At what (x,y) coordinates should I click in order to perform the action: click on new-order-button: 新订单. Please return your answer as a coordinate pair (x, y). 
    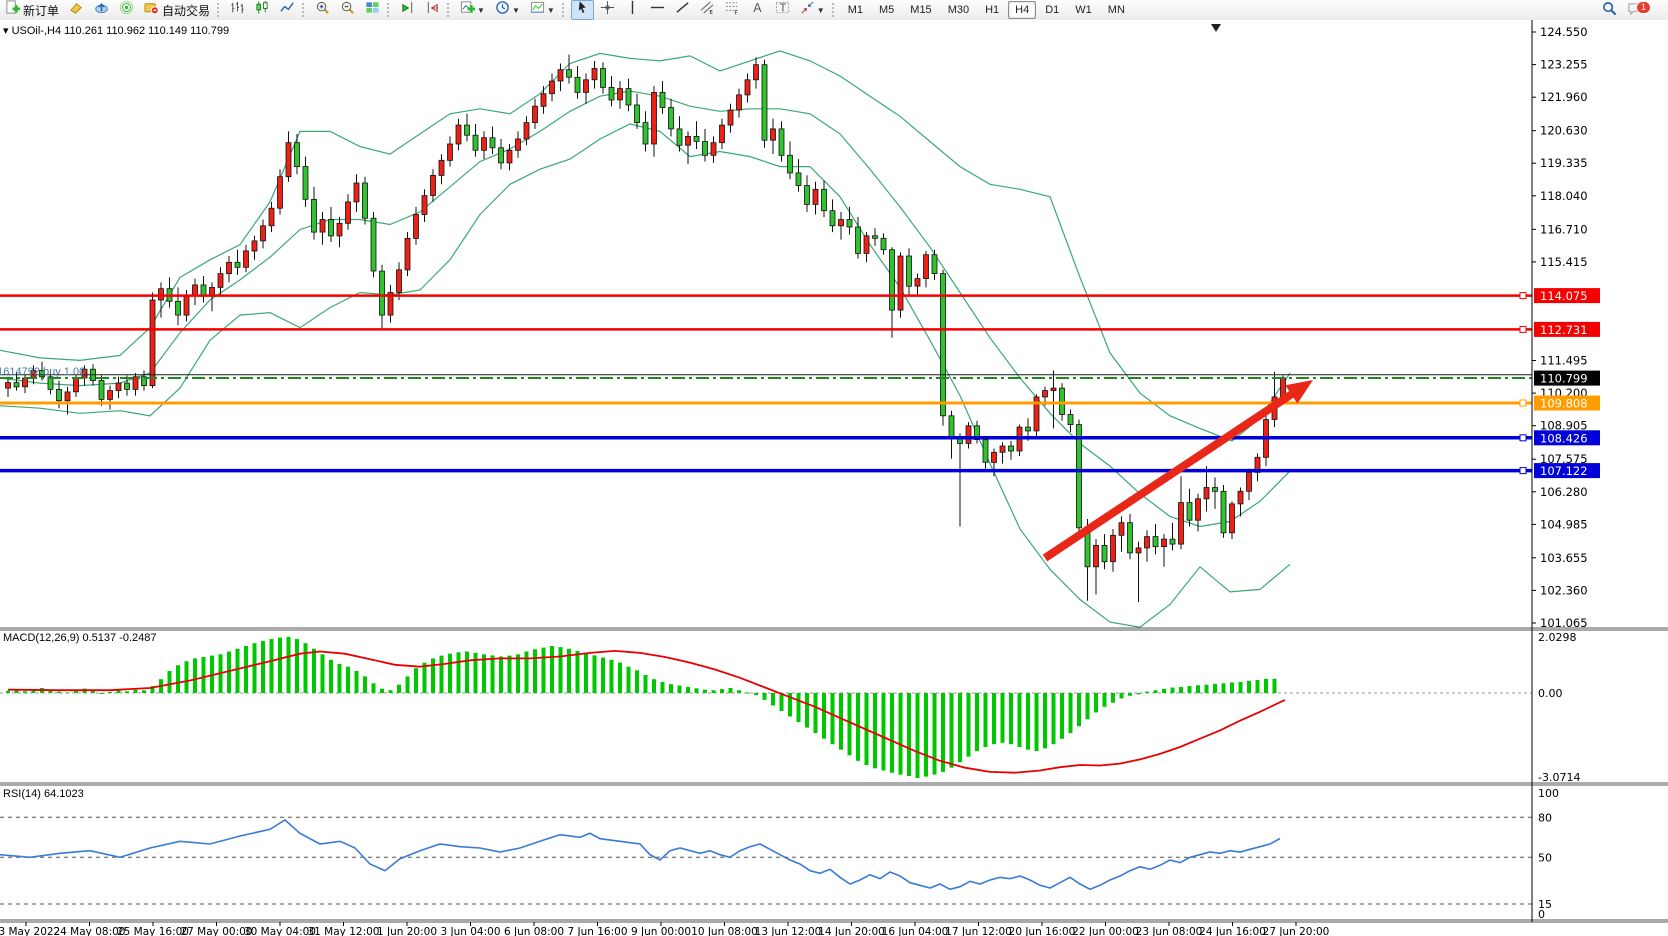
    Looking at the image, I should click on (32, 10).